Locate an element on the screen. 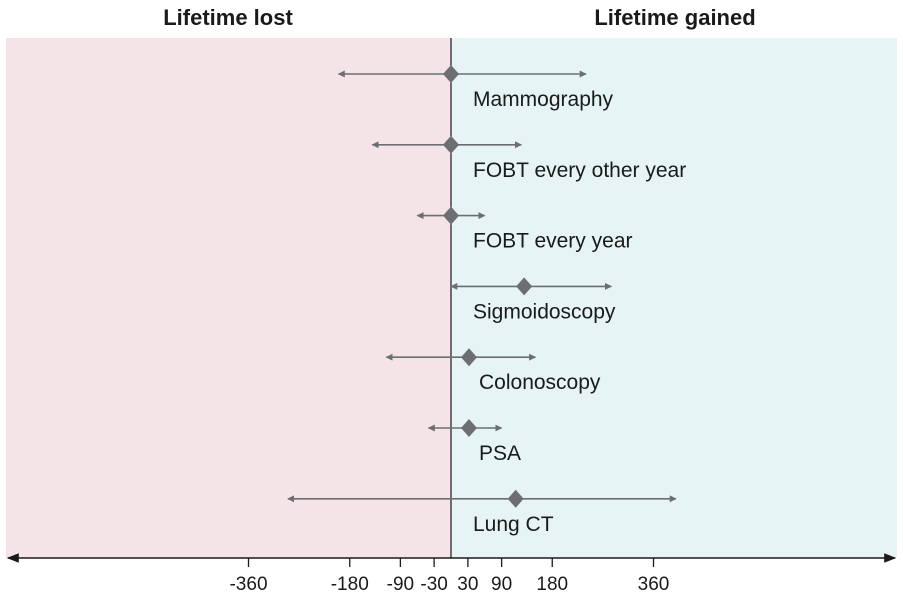 The height and width of the screenshot is (600, 903). lifetime-gained-label: Lifetime gained is located at coordinates (674, 17).